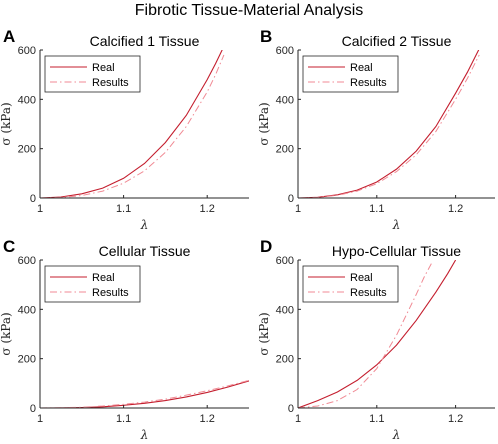 The width and height of the screenshot is (498, 444). What do you see at coordinates (266, 36) in the screenshot?
I see `panel-letter: B` at bounding box center [266, 36].